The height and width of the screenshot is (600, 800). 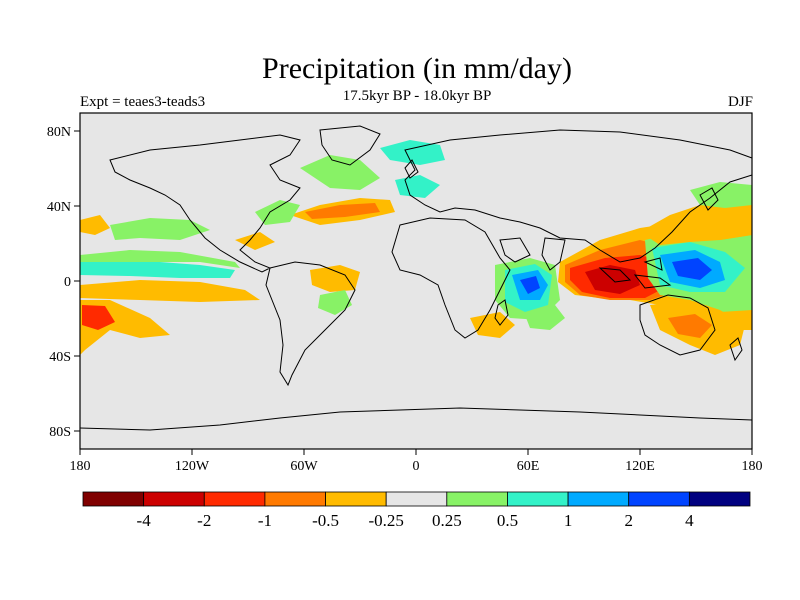 I want to click on anomaly-region-satlantic-green, so click(x=335, y=302).